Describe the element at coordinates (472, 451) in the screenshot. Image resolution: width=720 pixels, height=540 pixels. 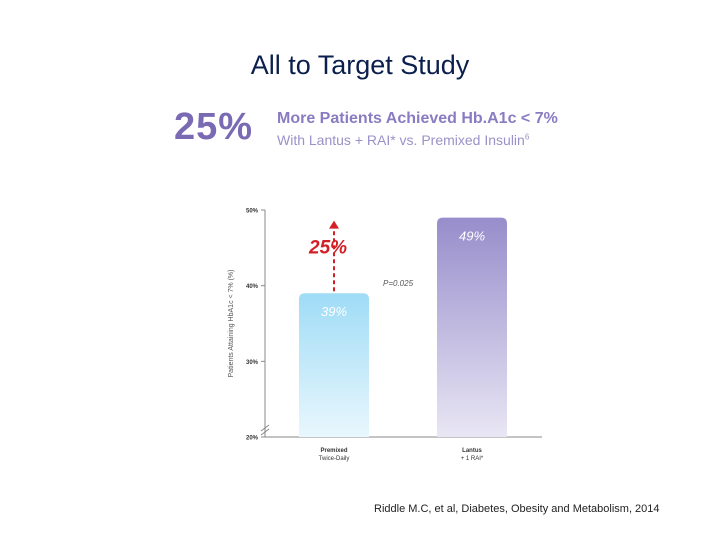
I see `x-category-label: Lantus` at that location.